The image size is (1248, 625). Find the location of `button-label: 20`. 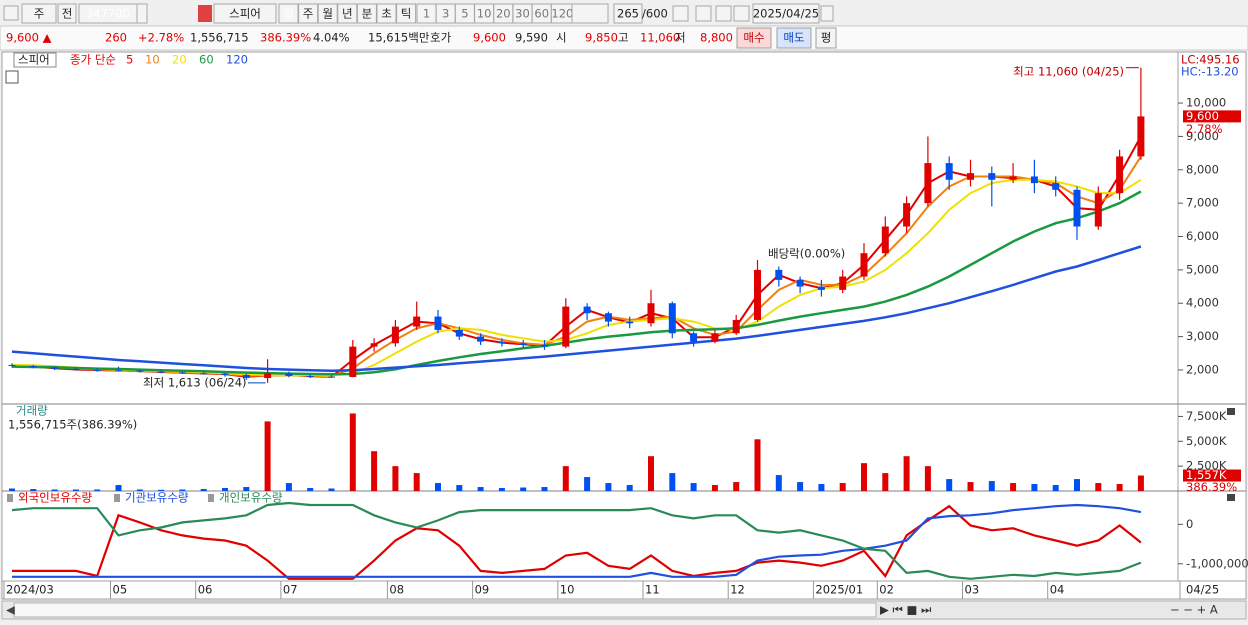

button-label: 20 is located at coordinates (503, 14).